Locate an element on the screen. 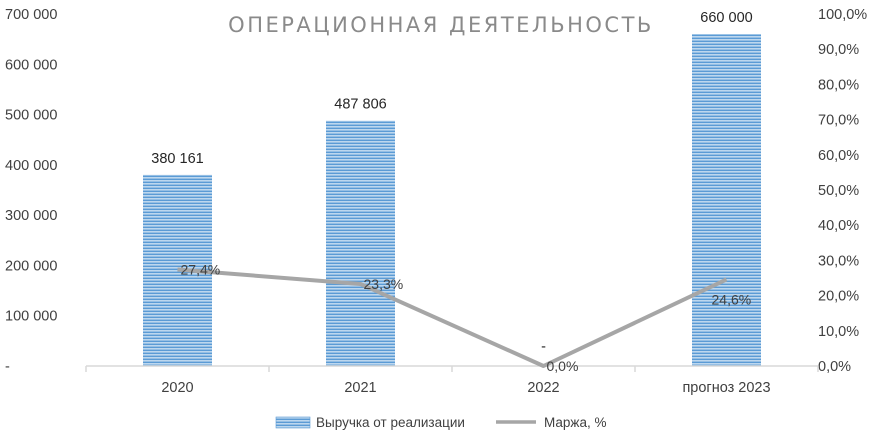  right-axis-tick-label: 100,0% is located at coordinates (842, 15).